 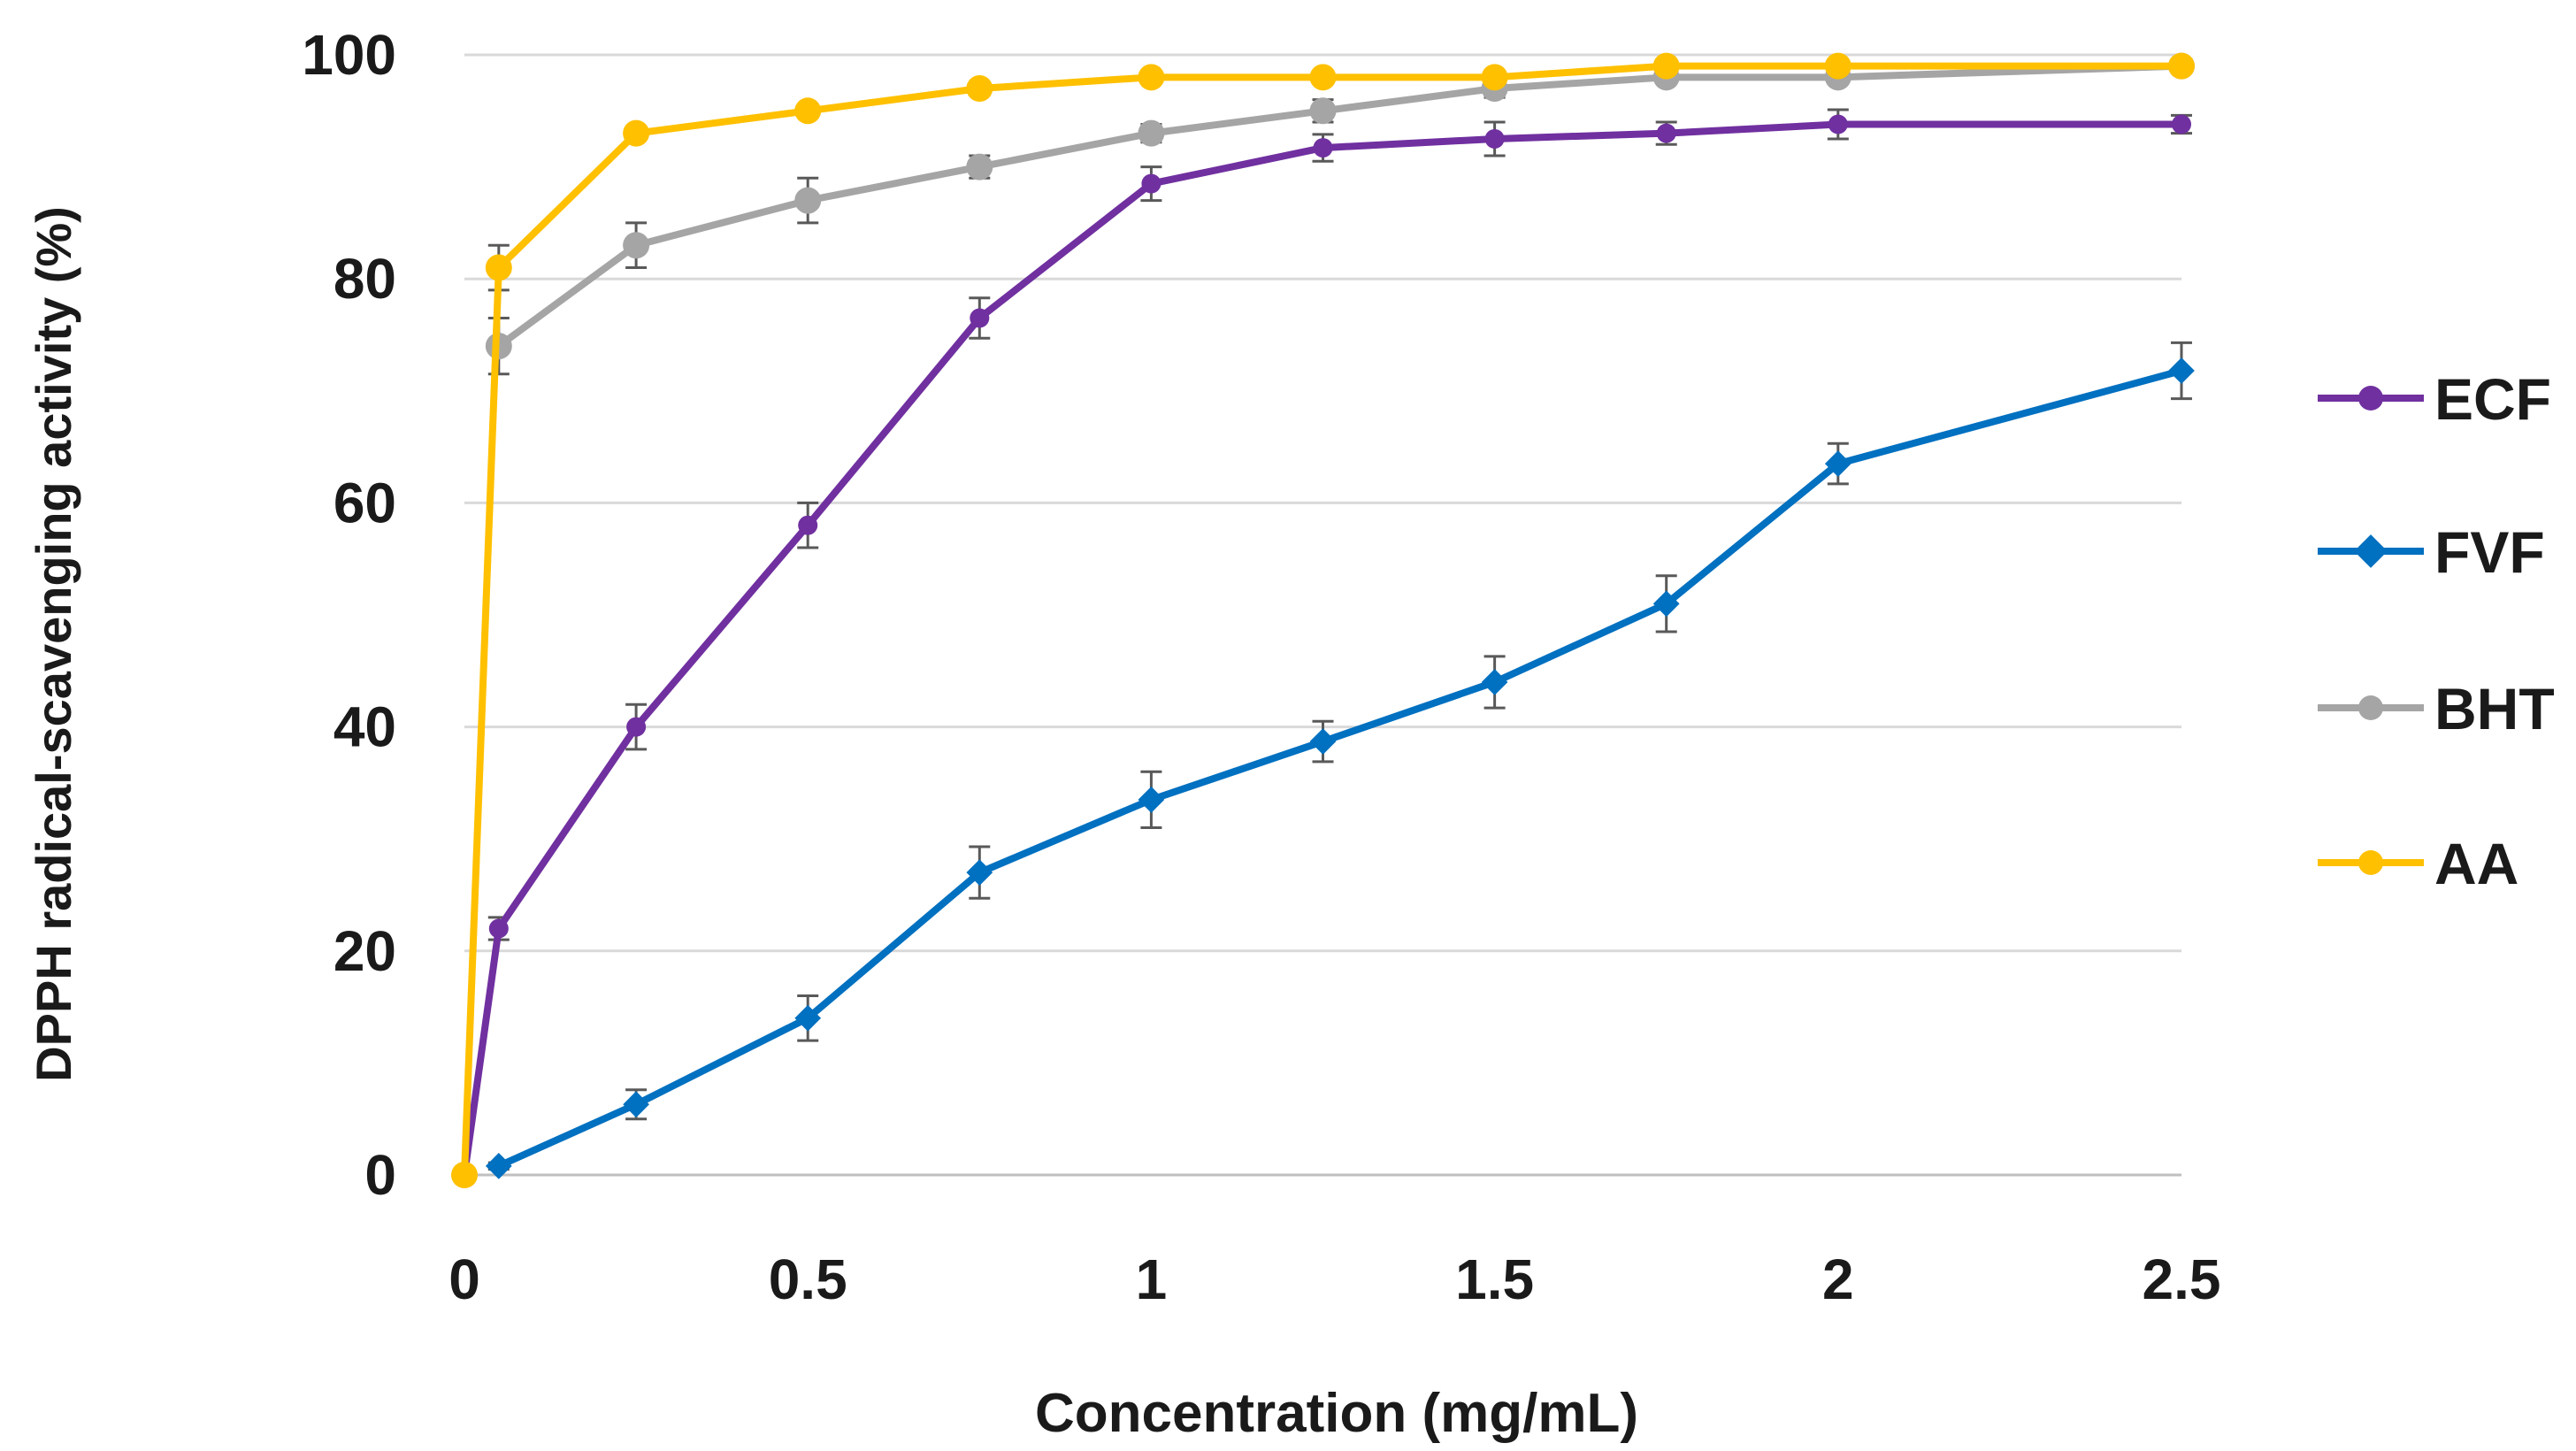 I want to click on x-axis-title: Concentration (mg/mL), so click(x=1336, y=1413).